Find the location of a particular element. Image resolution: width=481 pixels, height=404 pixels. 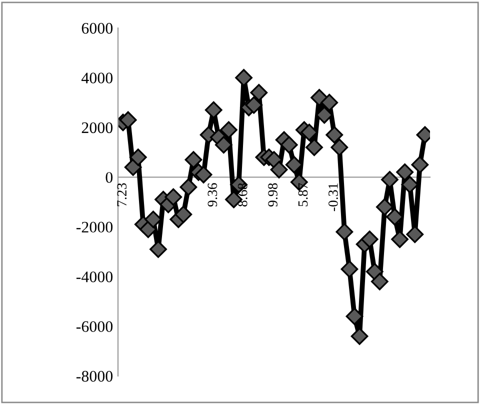

y-tick-label: -8000 is located at coordinates (94, 376).